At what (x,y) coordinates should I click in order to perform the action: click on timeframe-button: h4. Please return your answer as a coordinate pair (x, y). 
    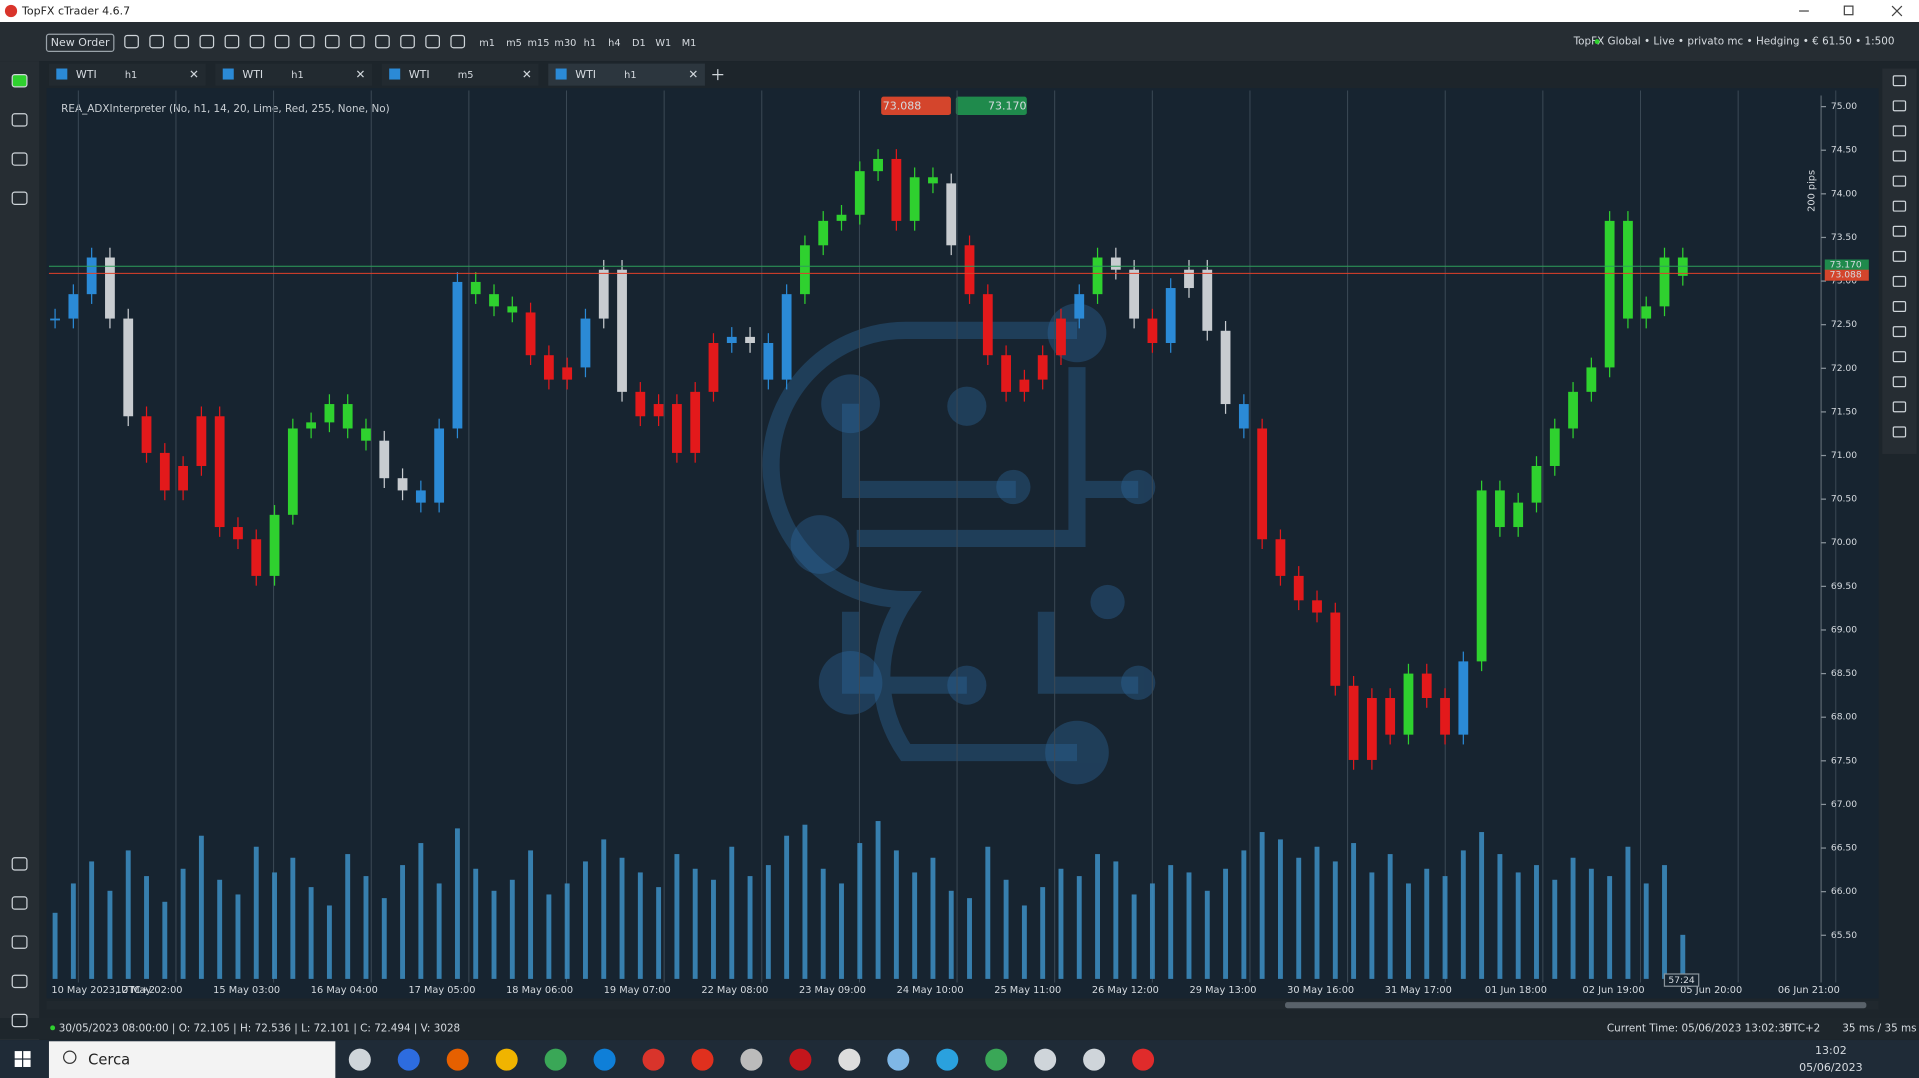
    Looking at the image, I should click on (614, 43).